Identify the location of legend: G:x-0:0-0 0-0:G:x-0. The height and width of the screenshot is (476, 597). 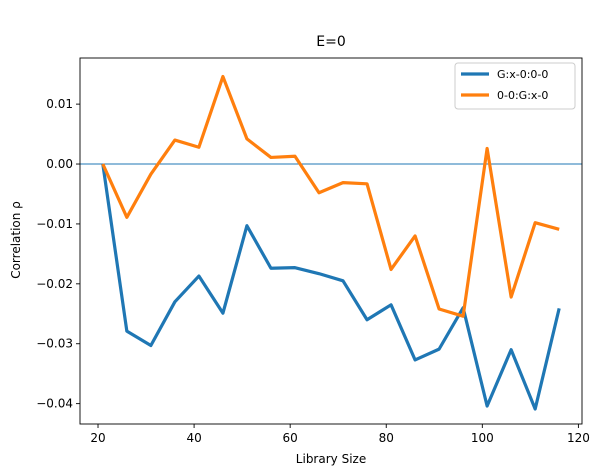
(515, 86).